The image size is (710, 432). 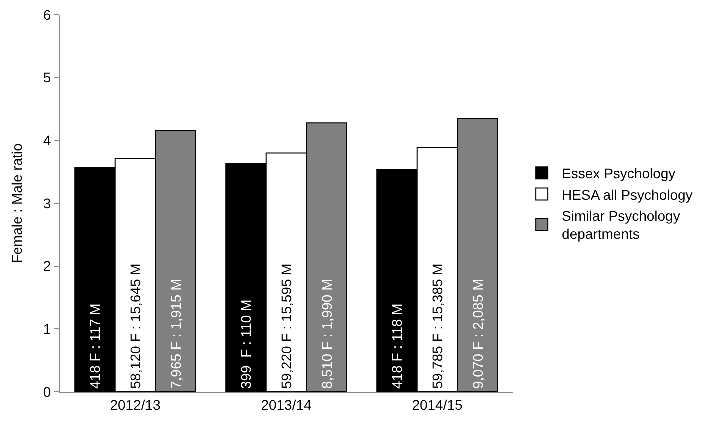 I want to click on annotation: 399 F : 110 M, so click(x=246, y=344).